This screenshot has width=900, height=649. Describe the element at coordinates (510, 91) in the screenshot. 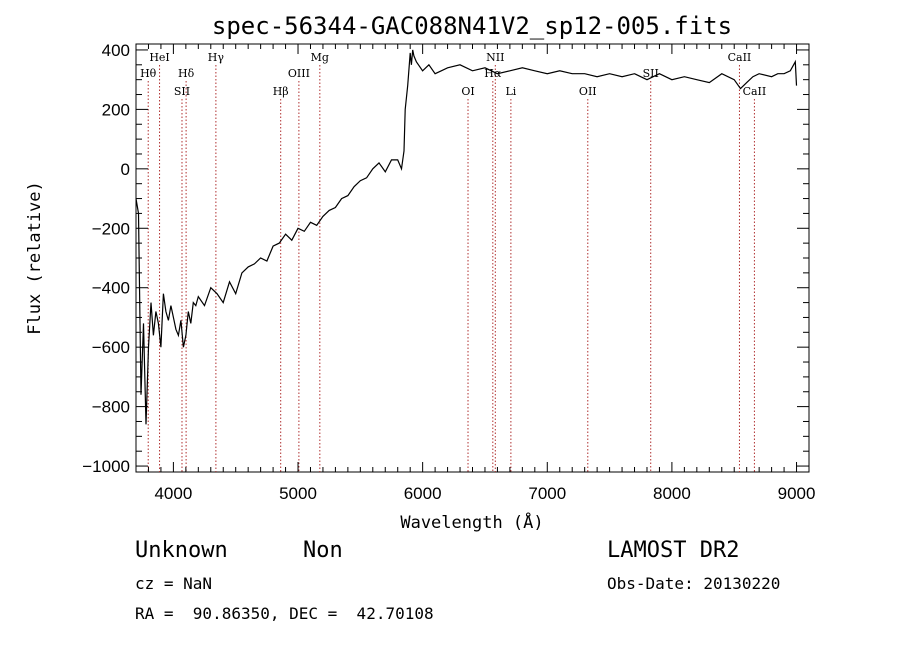

I see `spectral-line-label: Li` at that location.